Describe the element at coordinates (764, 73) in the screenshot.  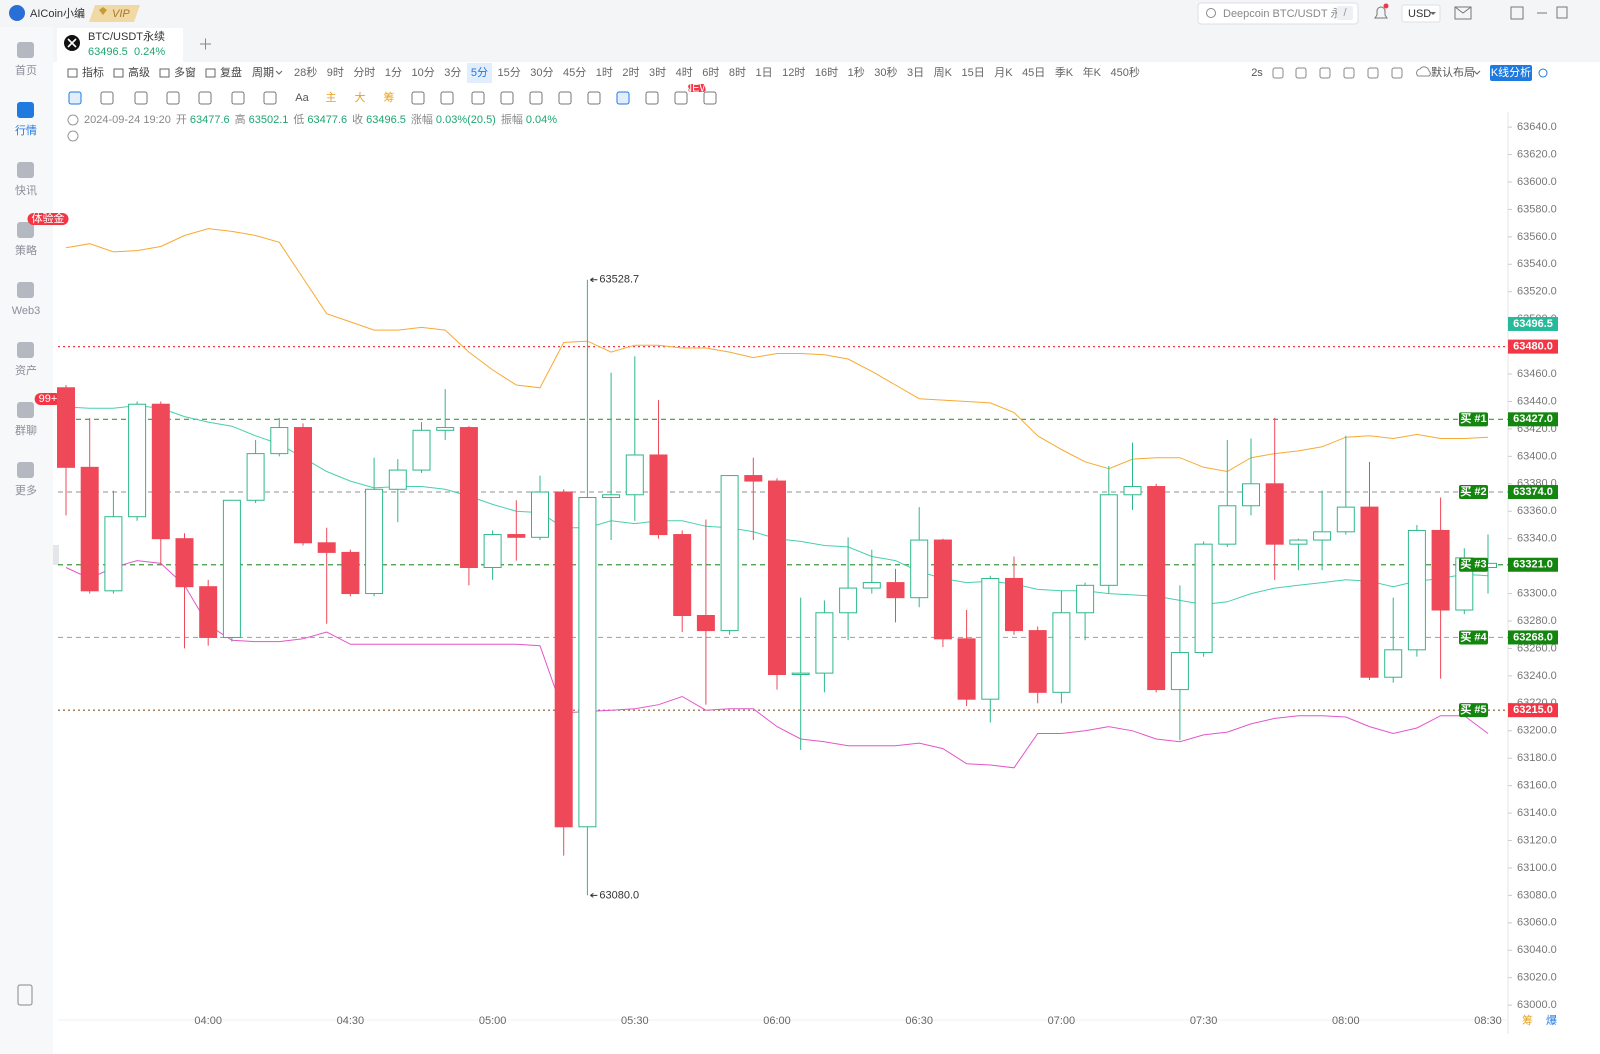
I see `period: 1日` at that location.